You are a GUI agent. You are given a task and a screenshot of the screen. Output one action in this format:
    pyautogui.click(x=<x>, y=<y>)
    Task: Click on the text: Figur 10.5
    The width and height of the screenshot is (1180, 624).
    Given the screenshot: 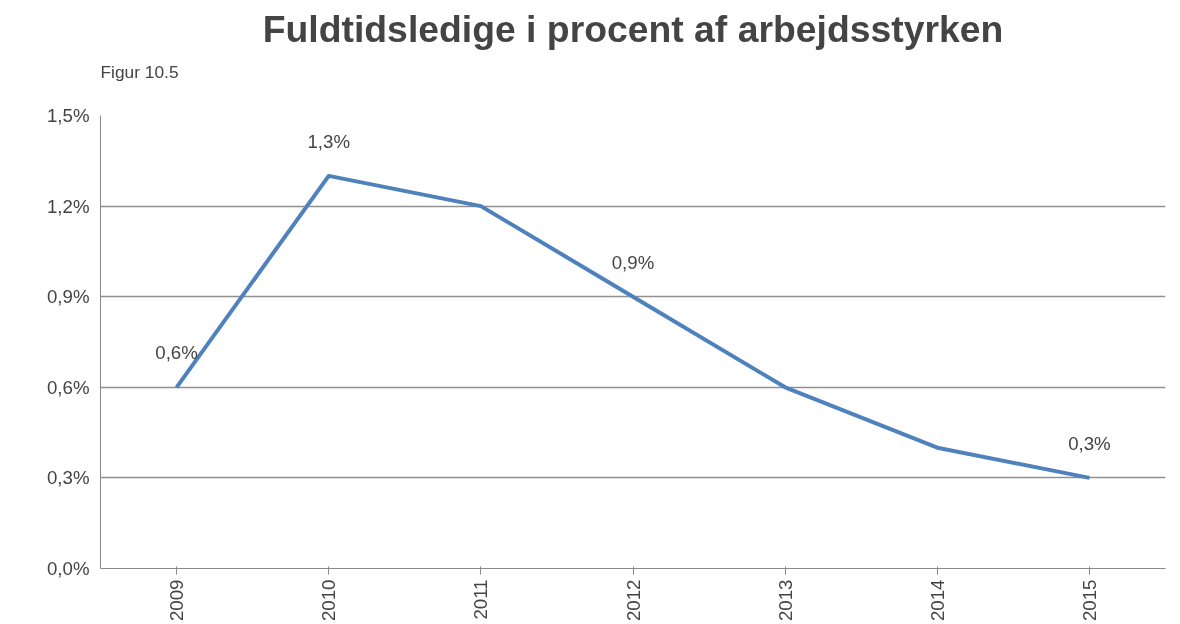 What is the action you would take?
    pyautogui.click(x=139, y=71)
    